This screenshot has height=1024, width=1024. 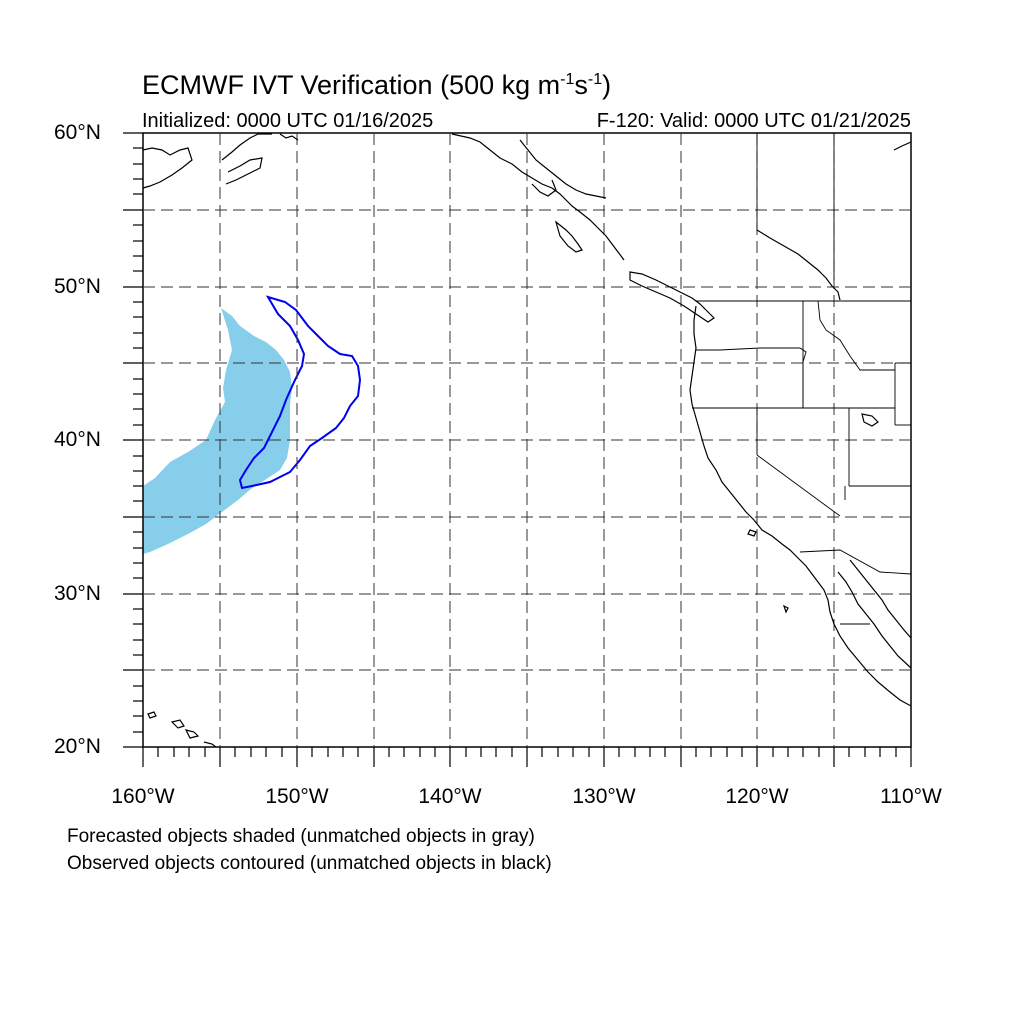 I want to click on figure-title: ECMWF IVT Verification (500 kg m-1s-1), so click(x=377, y=85).